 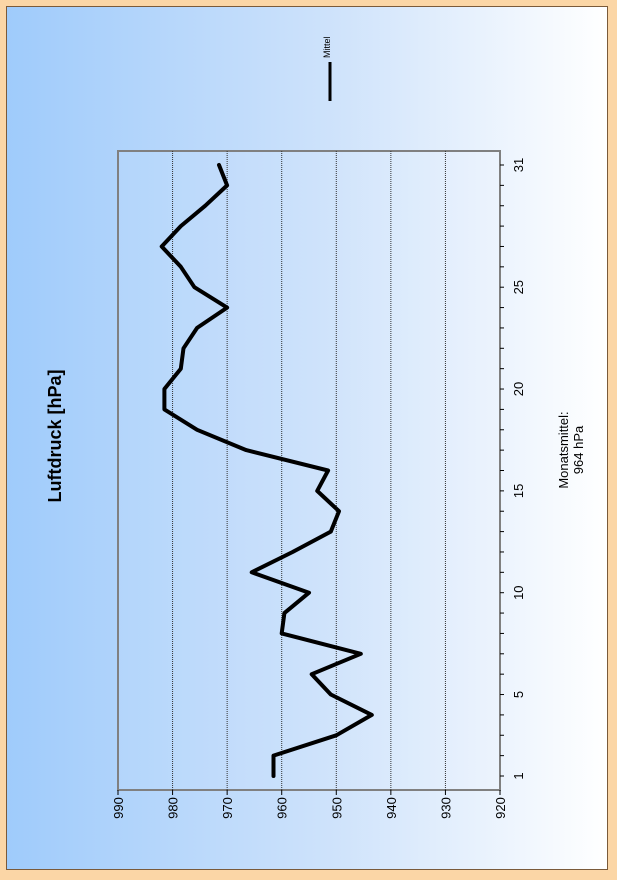 I want to click on legend-label-mittel: Mittel, so click(x=327, y=47).